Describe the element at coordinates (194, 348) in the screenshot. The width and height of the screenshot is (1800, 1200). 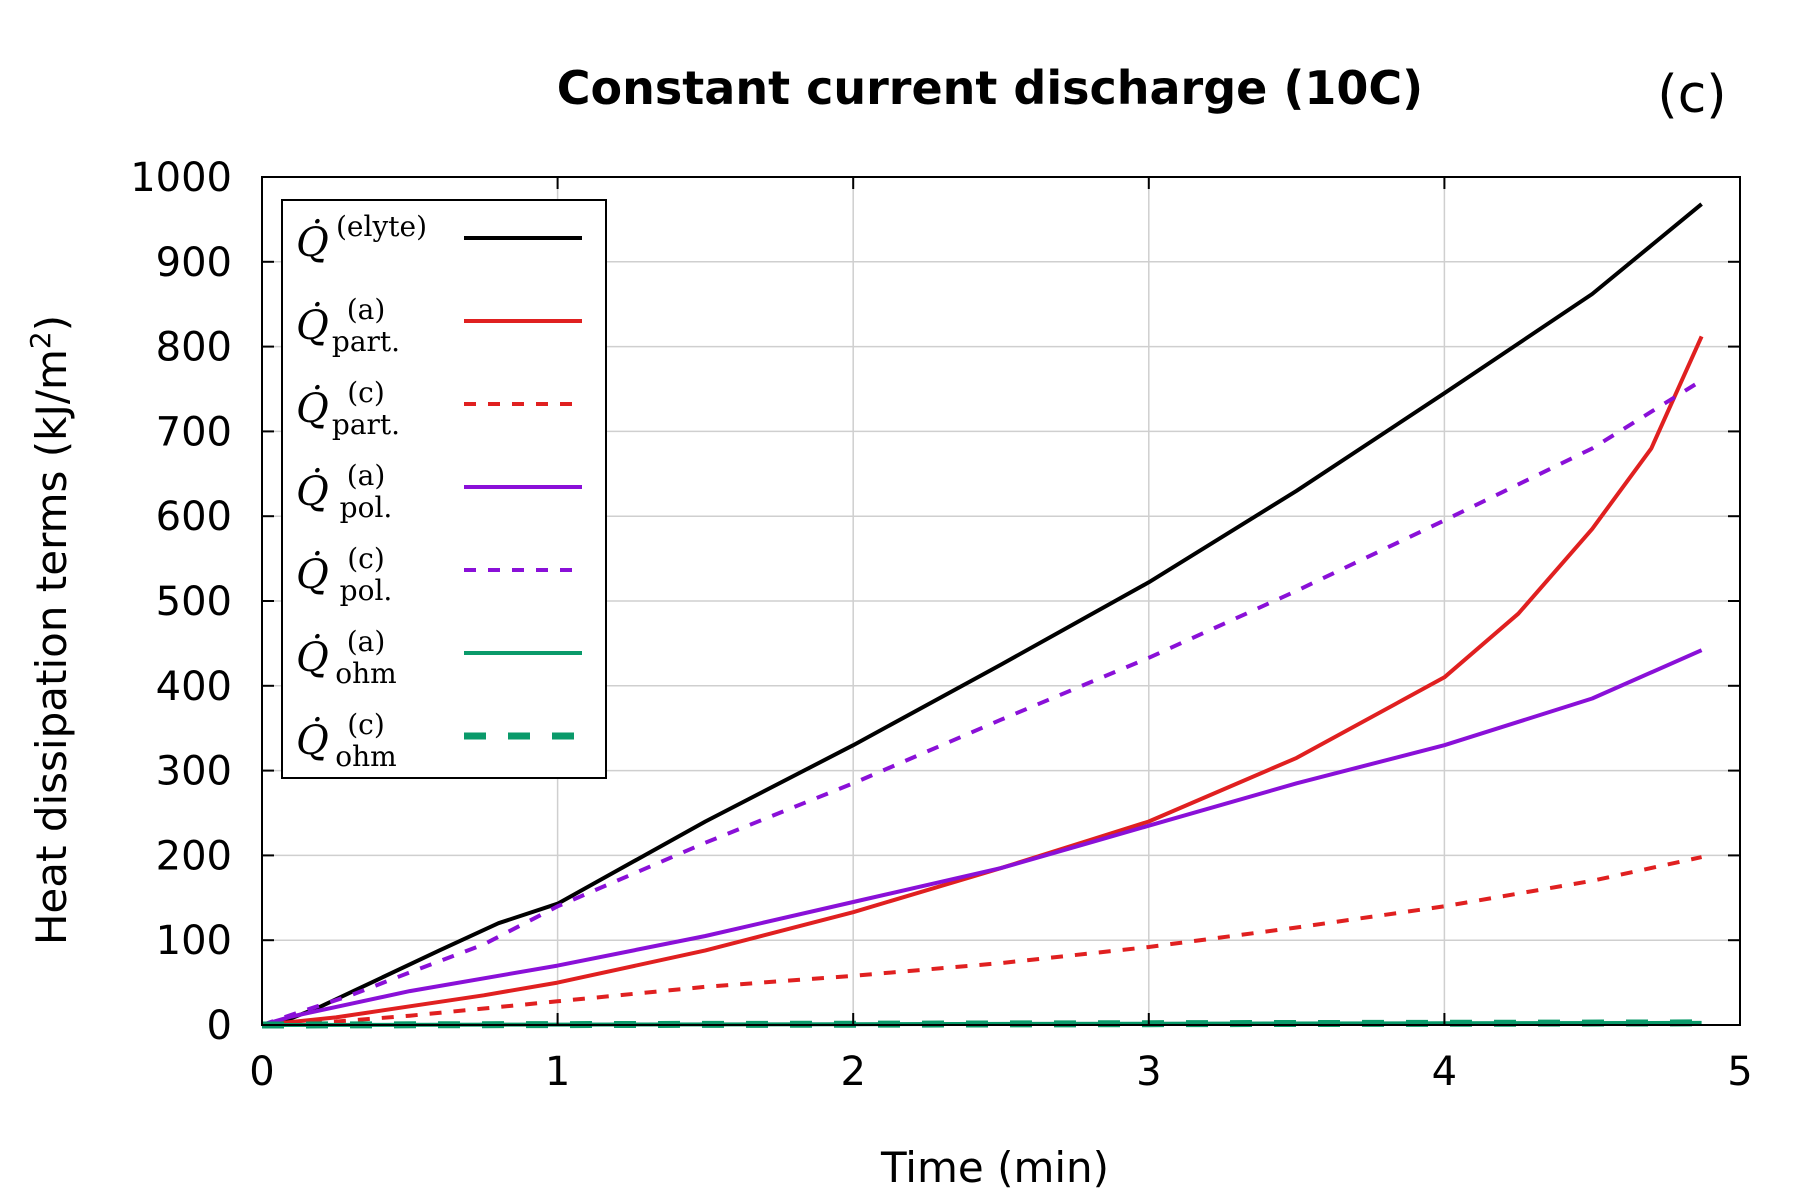
I see `y-tick-label: 800` at that location.